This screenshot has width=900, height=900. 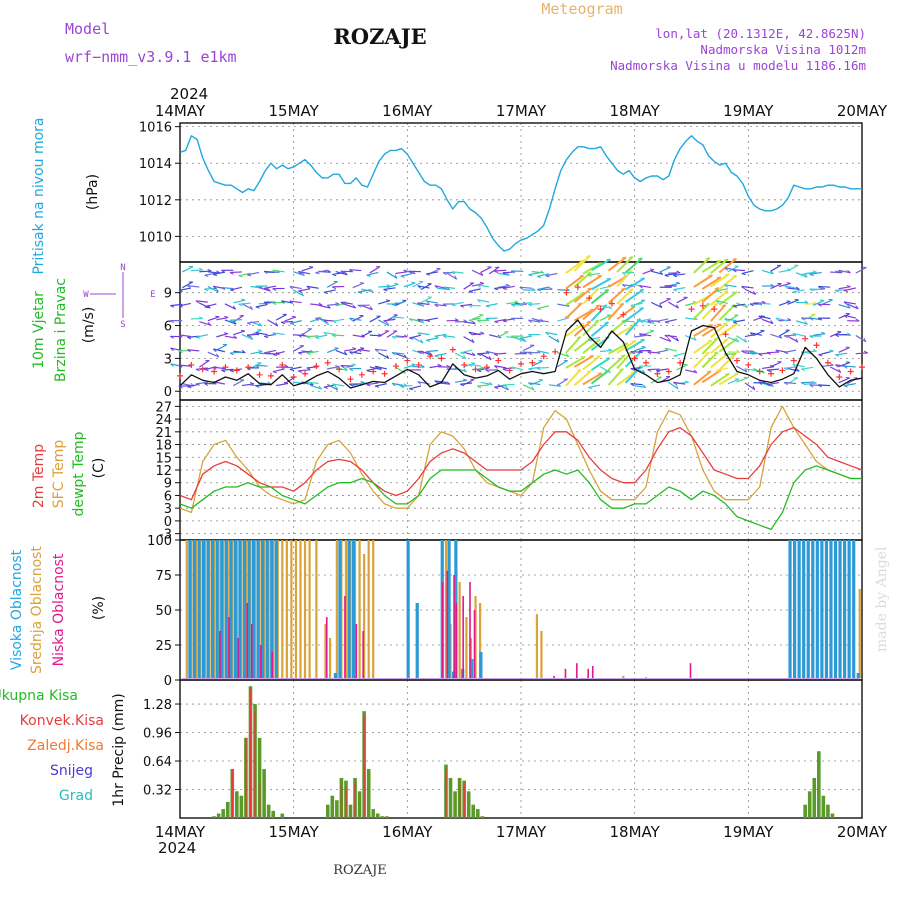 What do you see at coordinates (157, 791) in the screenshot?
I see `y-tick-label: 0.32` at bounding box center [157, 791].